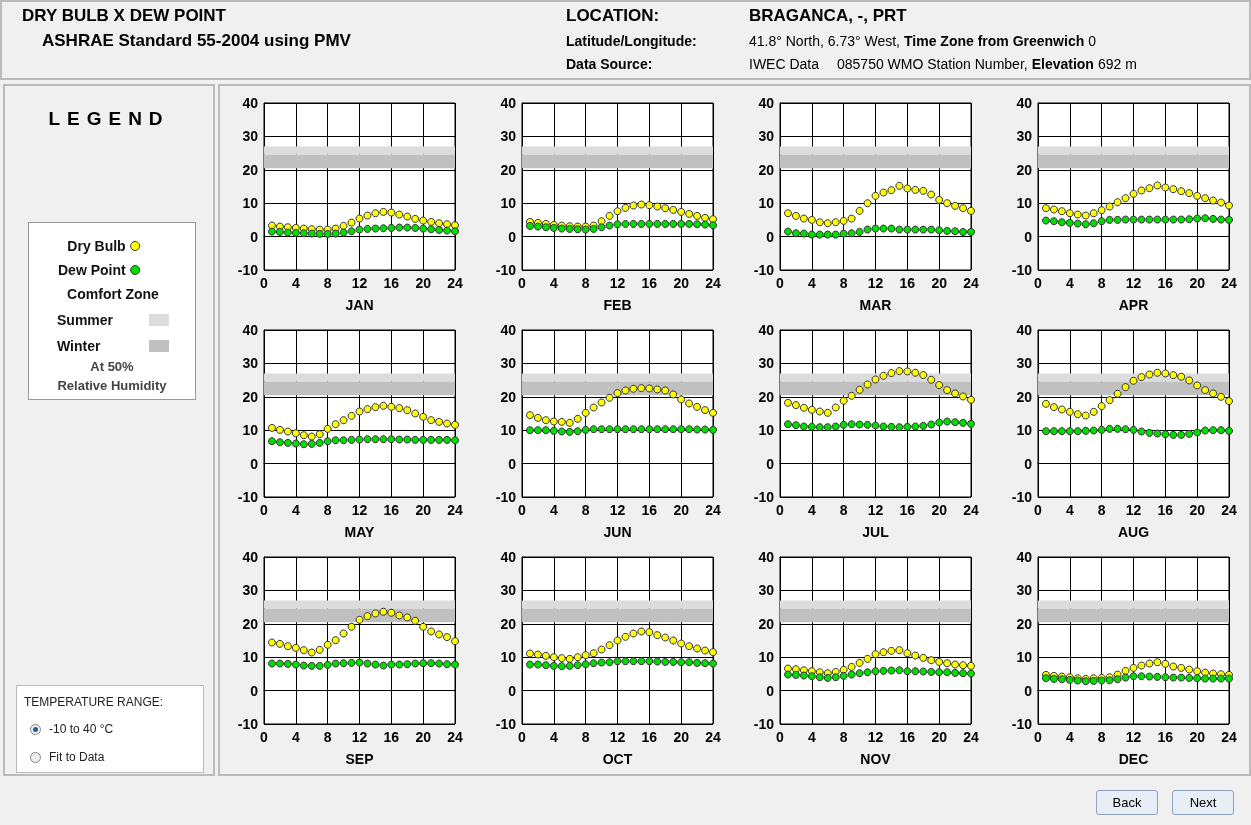 This screenshot has width=1251, height=825. What do you see at coordinates (617, 305) in the screenshot?
I see `x-axis-title: FEB` at bounding box center [617, 305].